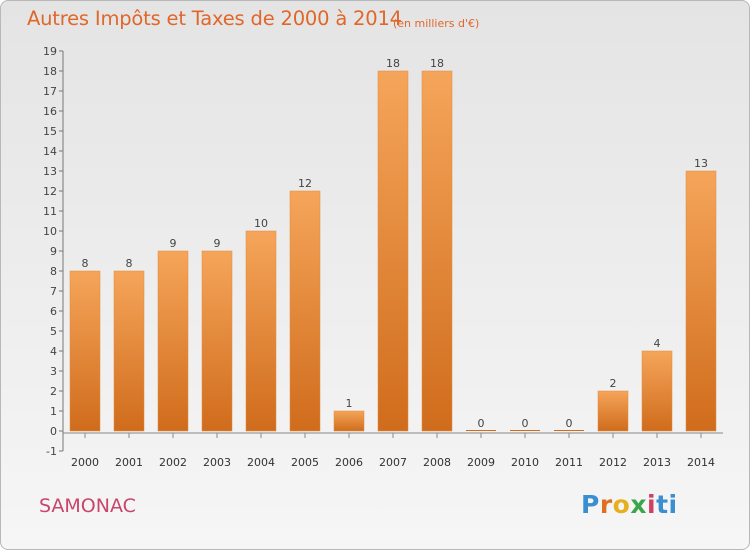  Describe the element at coordinates (217, 462) in the screenshot. I see `x-tick-label: 2003` at that location.